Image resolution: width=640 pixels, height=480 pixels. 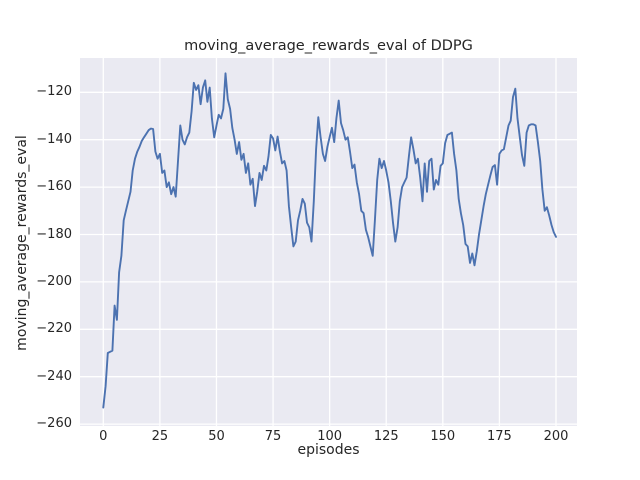 I want to click on x-tick-label: 200, so click(x=556, y=436).